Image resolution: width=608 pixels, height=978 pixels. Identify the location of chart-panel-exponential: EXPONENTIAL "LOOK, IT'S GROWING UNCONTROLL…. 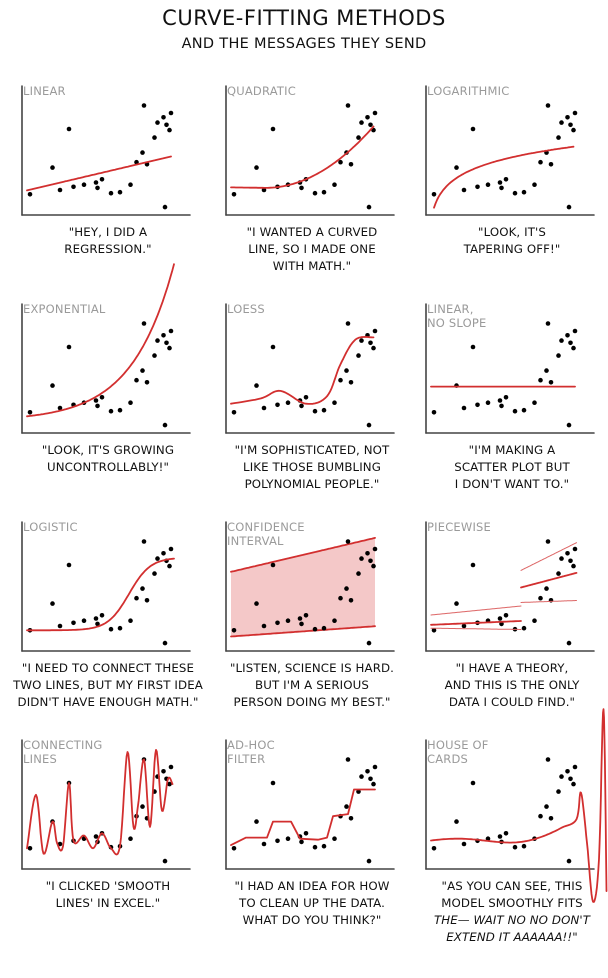
(108, 385).